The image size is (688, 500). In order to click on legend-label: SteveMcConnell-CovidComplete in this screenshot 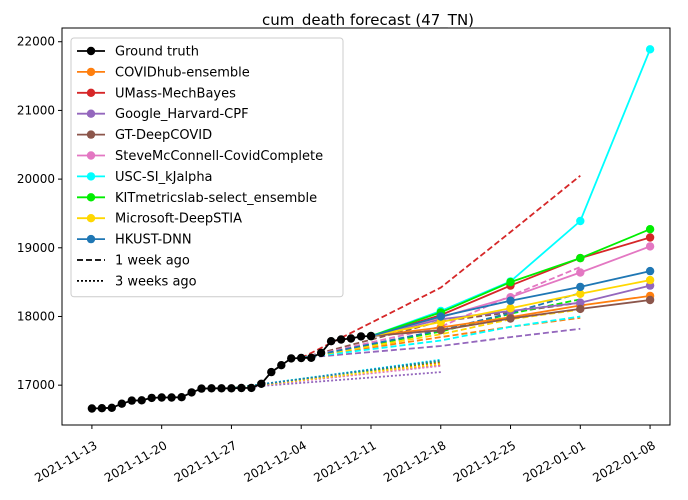, I will do `click(219, 156)`.